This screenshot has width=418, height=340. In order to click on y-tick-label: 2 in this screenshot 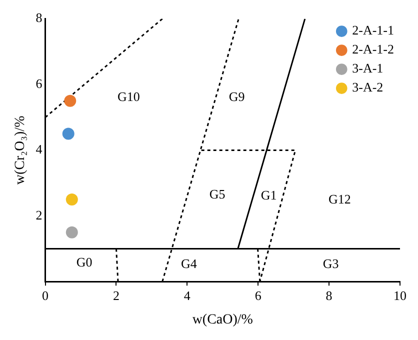, I will do `click(39, 214)`.